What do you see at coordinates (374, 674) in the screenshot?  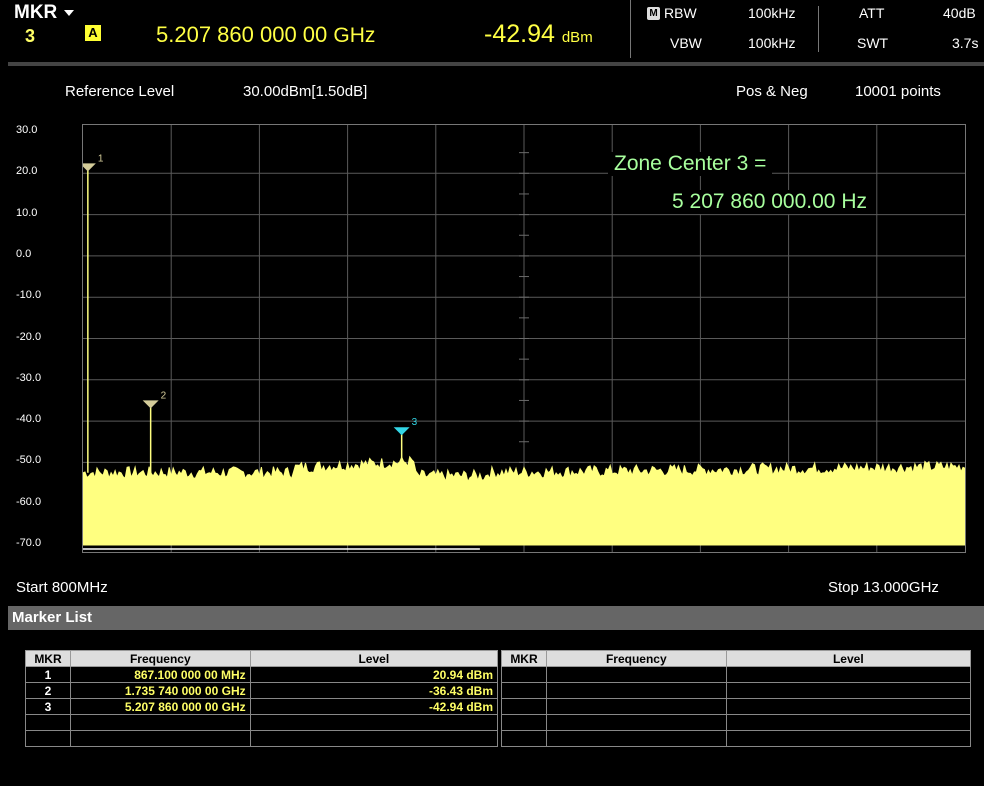 I see `cell-level: 20.94 dBm` at bounding box center [374, 674].